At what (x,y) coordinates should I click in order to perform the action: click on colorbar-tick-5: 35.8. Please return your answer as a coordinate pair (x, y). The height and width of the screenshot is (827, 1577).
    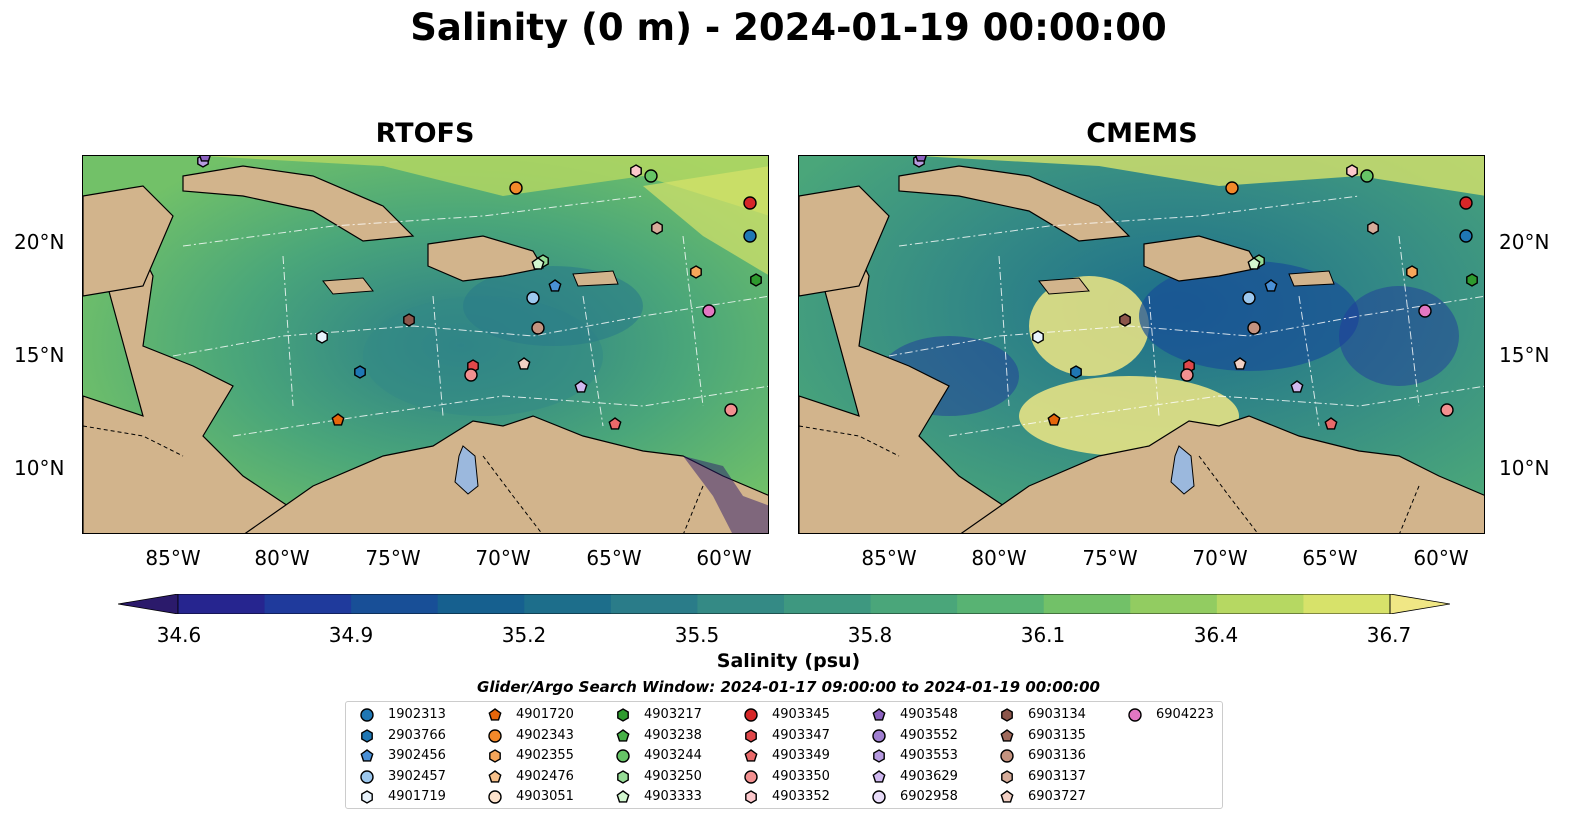
    Looking at the image, I should click on (870, 635).